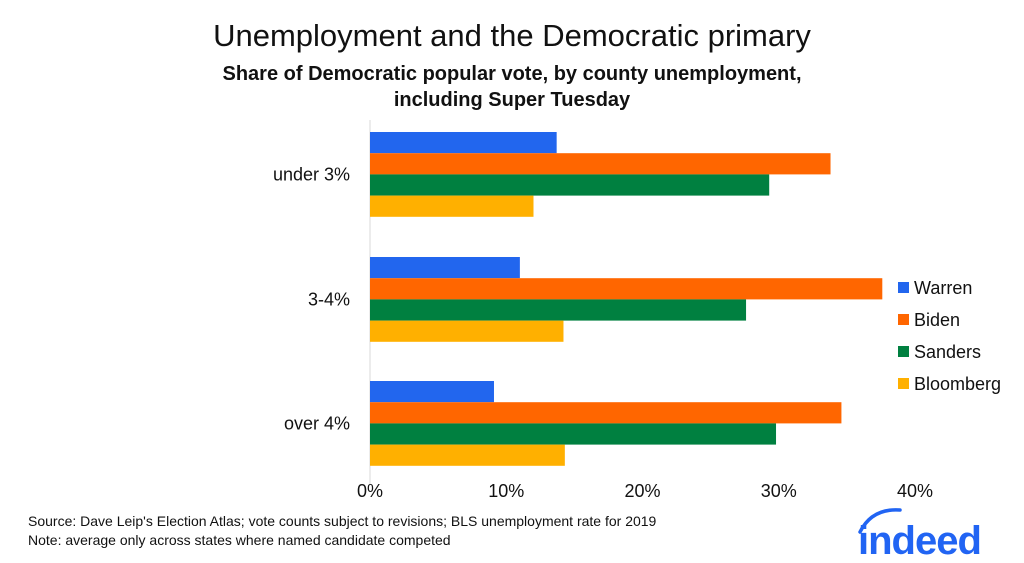 This screenshot has height=563, width=1024. What do you see at coordinates (903, 287) in the screenshot?
I see `legend-swatch-warren` at bounding box center [903, 287].